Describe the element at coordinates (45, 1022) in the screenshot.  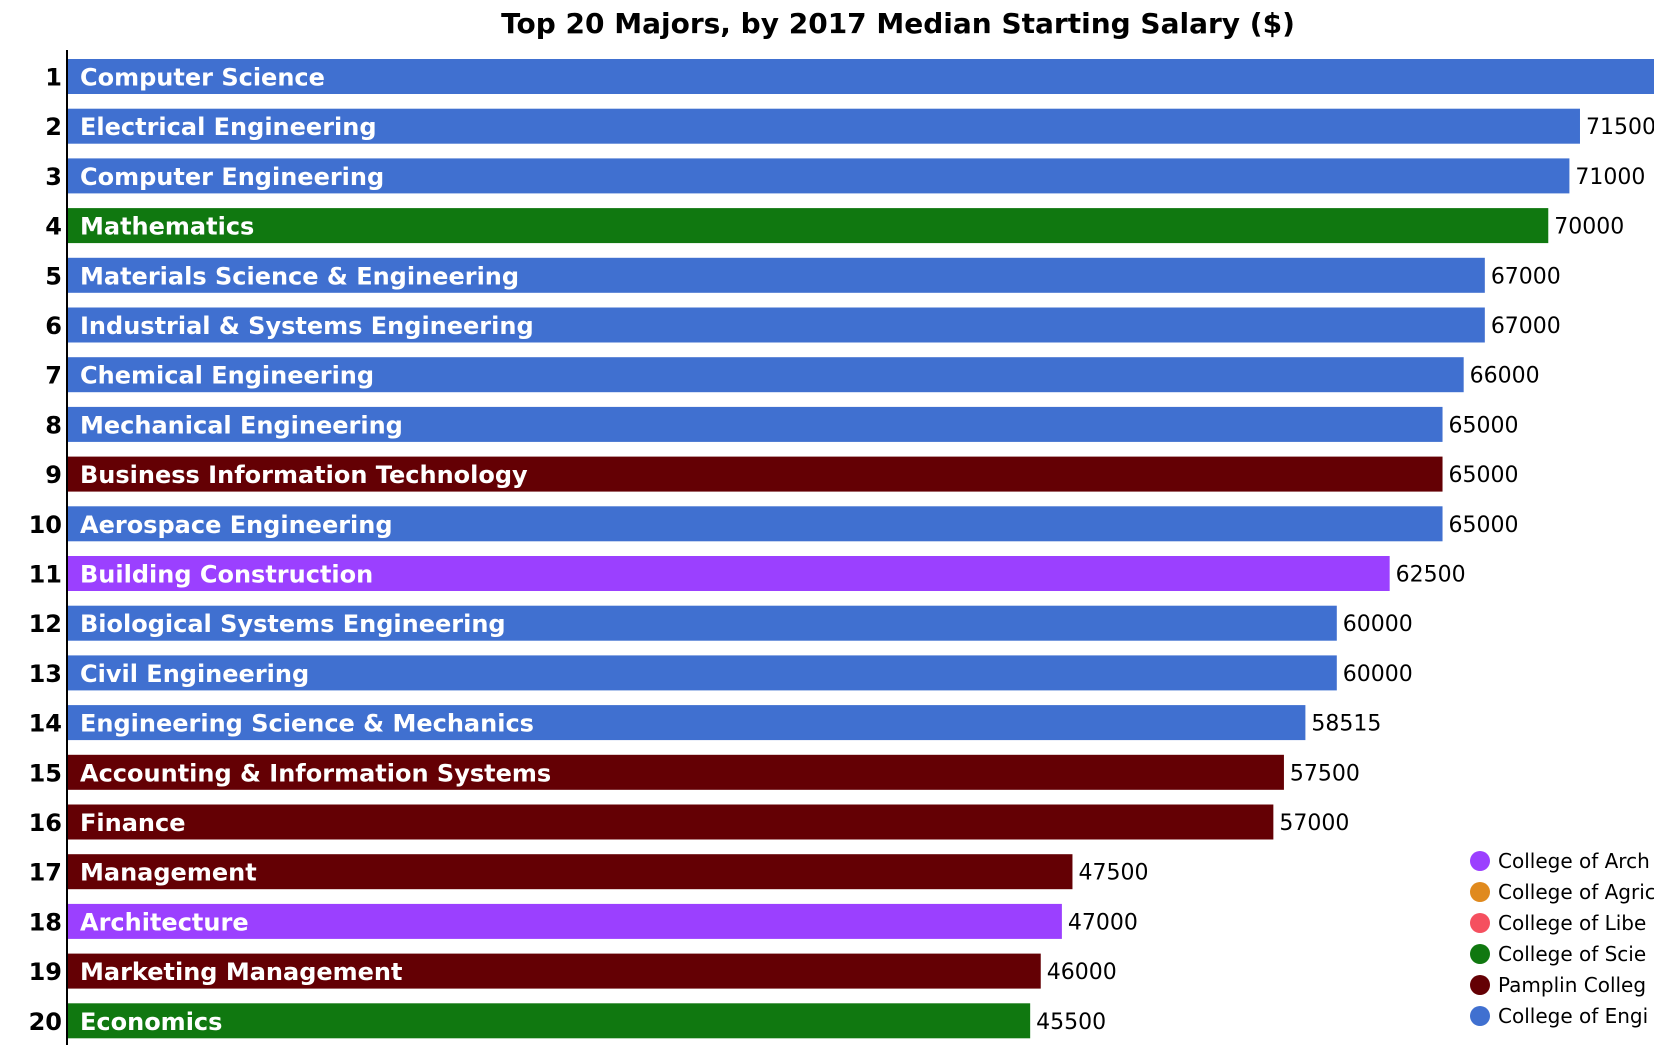
I see `rank-label-20: 20` at that location.